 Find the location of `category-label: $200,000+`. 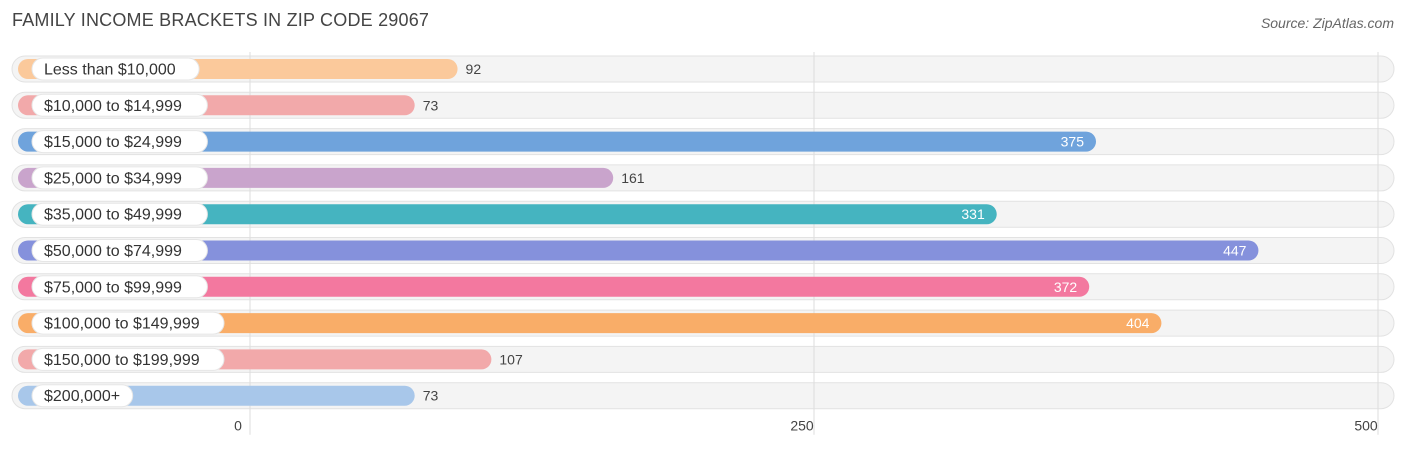

category-label: $200,000+ is located at coordinates (82, 396).